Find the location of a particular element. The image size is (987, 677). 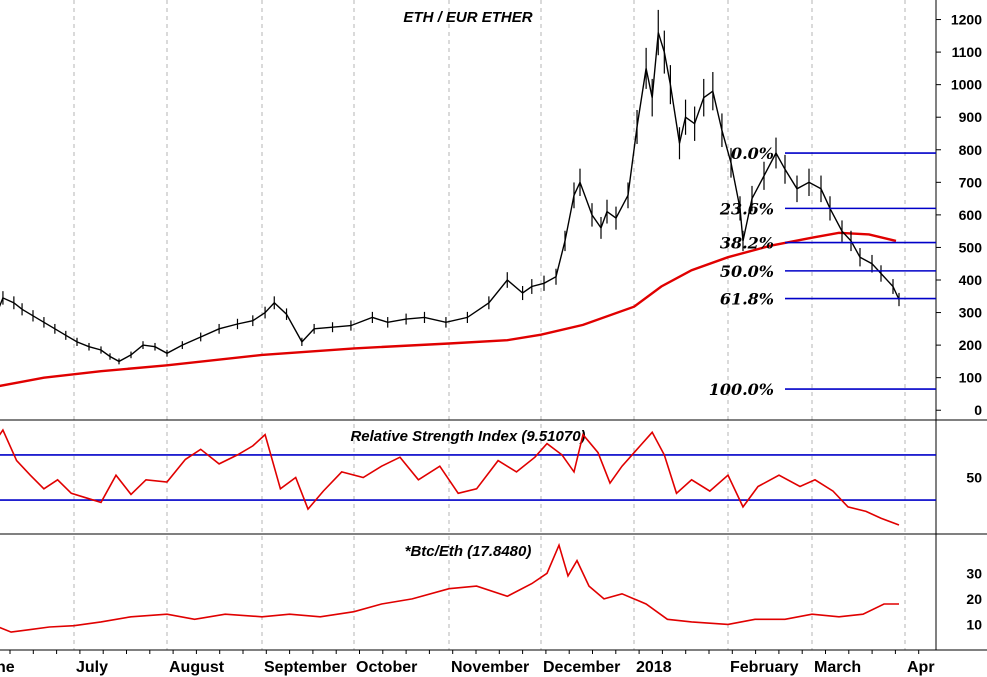

btc-eth-y-tick-label: 30 is located at coordinates (974, 573).